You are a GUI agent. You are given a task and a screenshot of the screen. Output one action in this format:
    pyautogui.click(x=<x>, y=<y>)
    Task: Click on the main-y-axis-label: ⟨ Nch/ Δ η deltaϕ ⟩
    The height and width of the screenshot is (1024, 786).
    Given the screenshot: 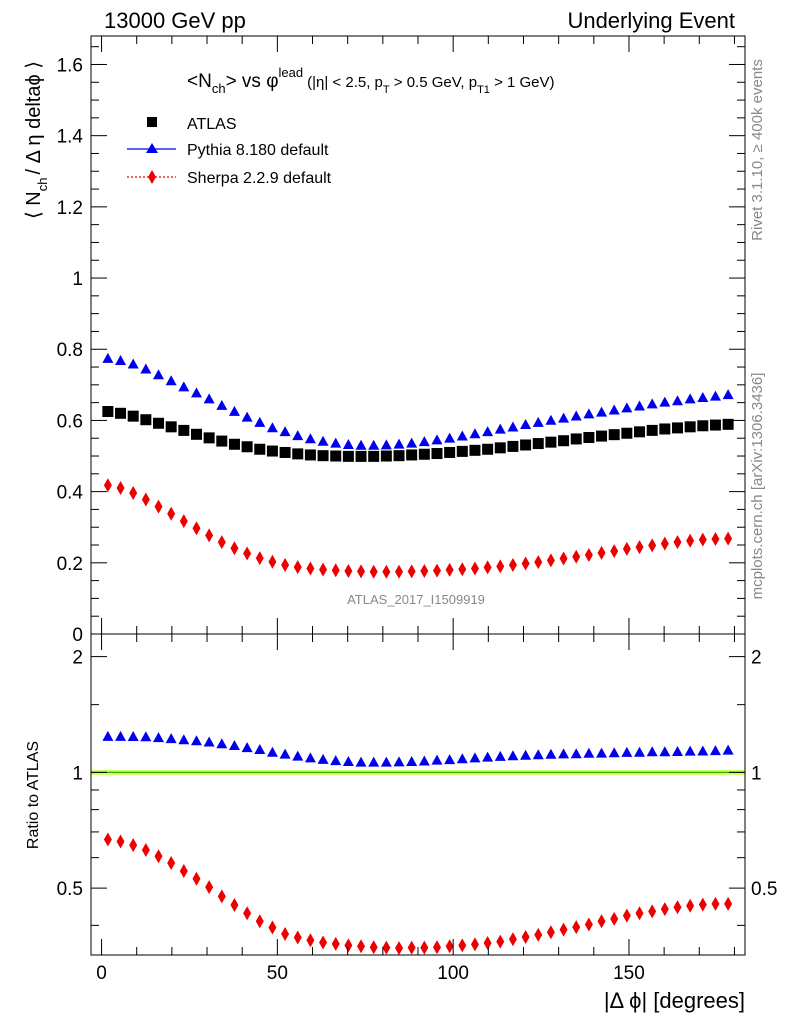 What is the action you would take?
    pyautogui.click(x=36, y=140)
    